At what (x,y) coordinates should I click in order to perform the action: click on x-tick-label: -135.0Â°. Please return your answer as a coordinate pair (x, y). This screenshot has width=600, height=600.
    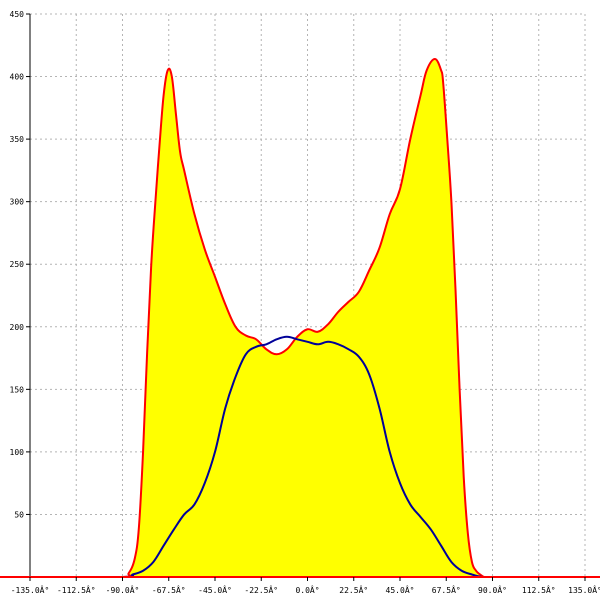
    Looking at the image, I should click on (30, 589).